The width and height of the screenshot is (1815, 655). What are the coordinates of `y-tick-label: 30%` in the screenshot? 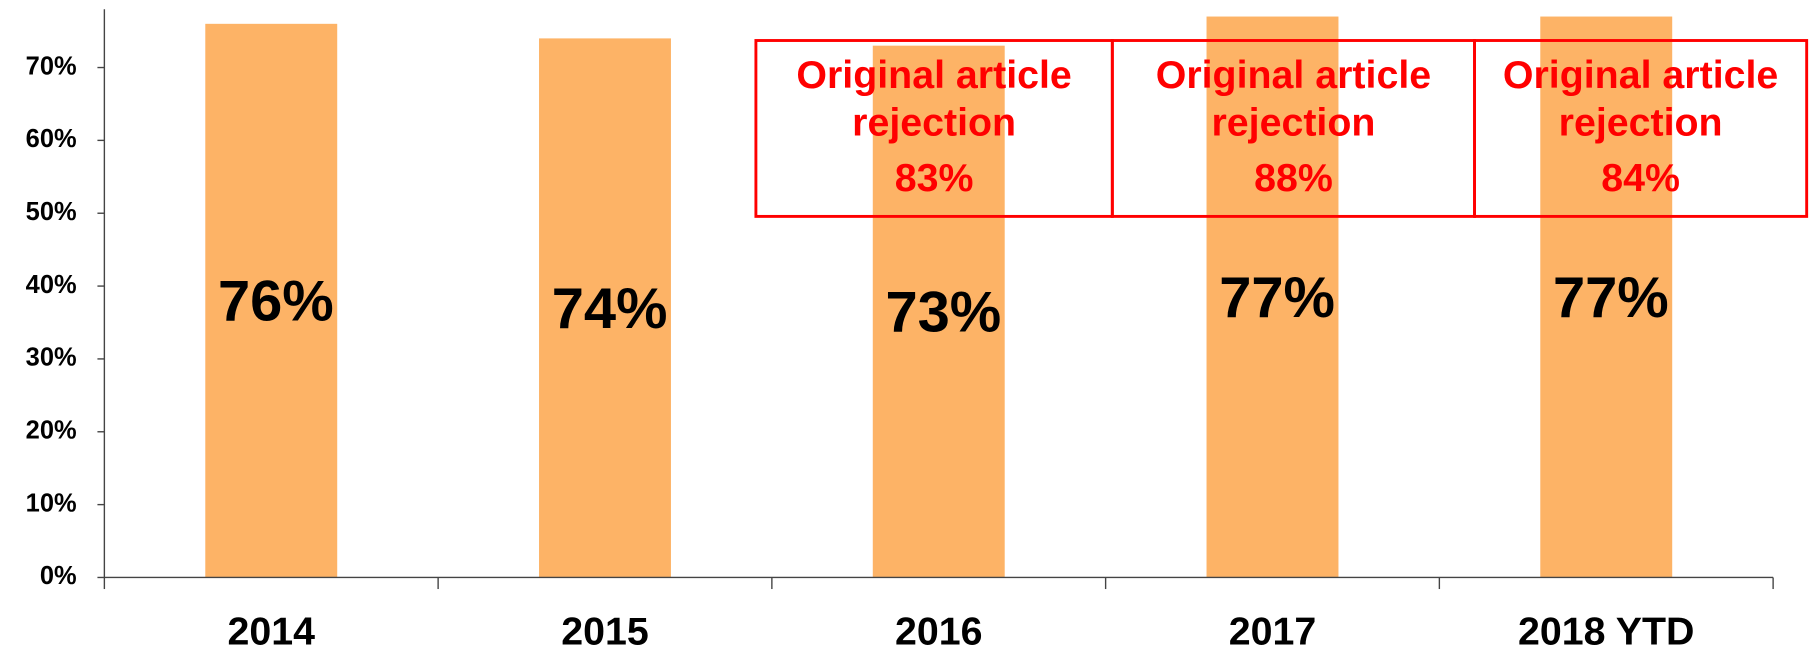 It's located at (51, 358).